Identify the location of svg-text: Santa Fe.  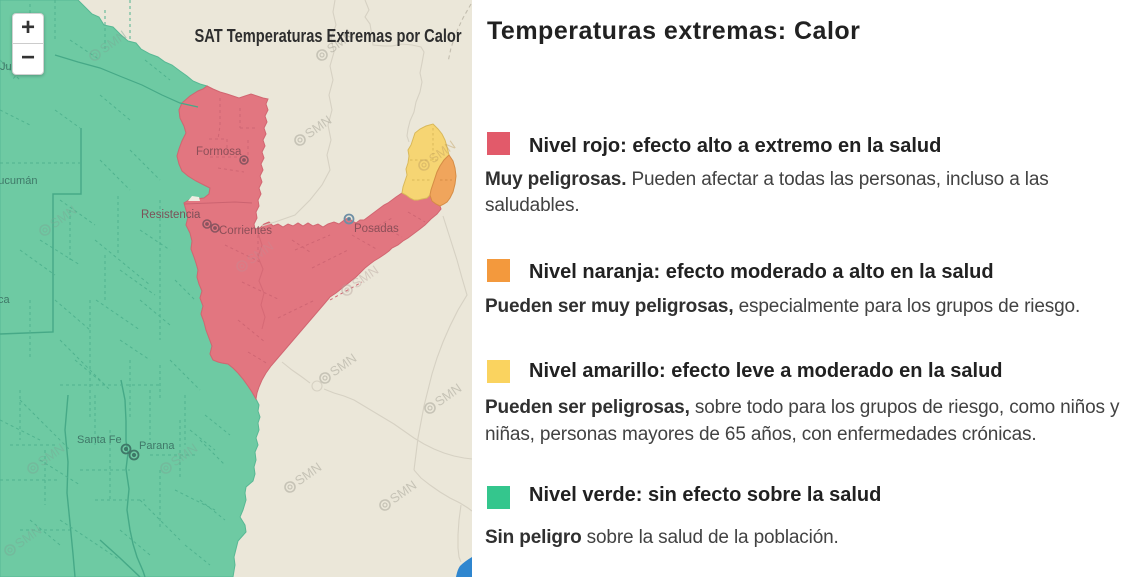
(99, 440).